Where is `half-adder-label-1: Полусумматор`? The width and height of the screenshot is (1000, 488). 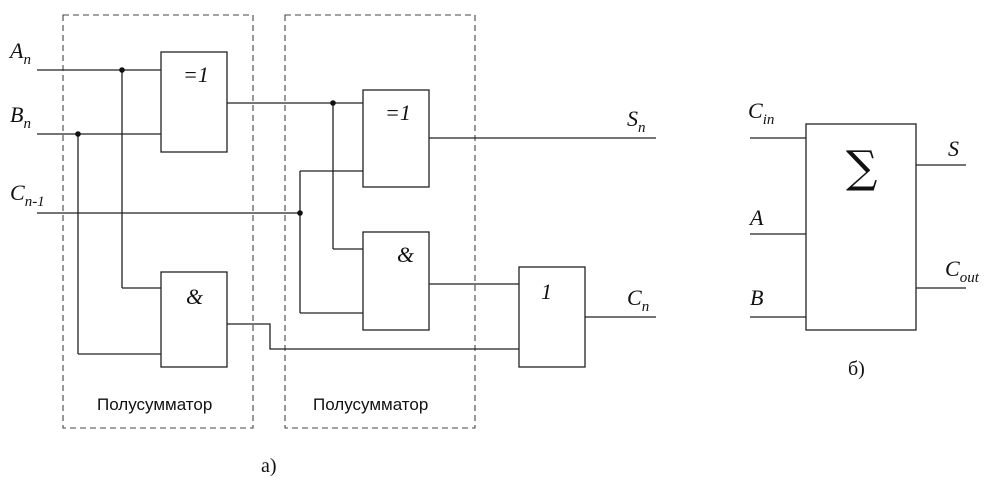 half-adder-label-1: Полусумматор is located at coordinates (154, 404).